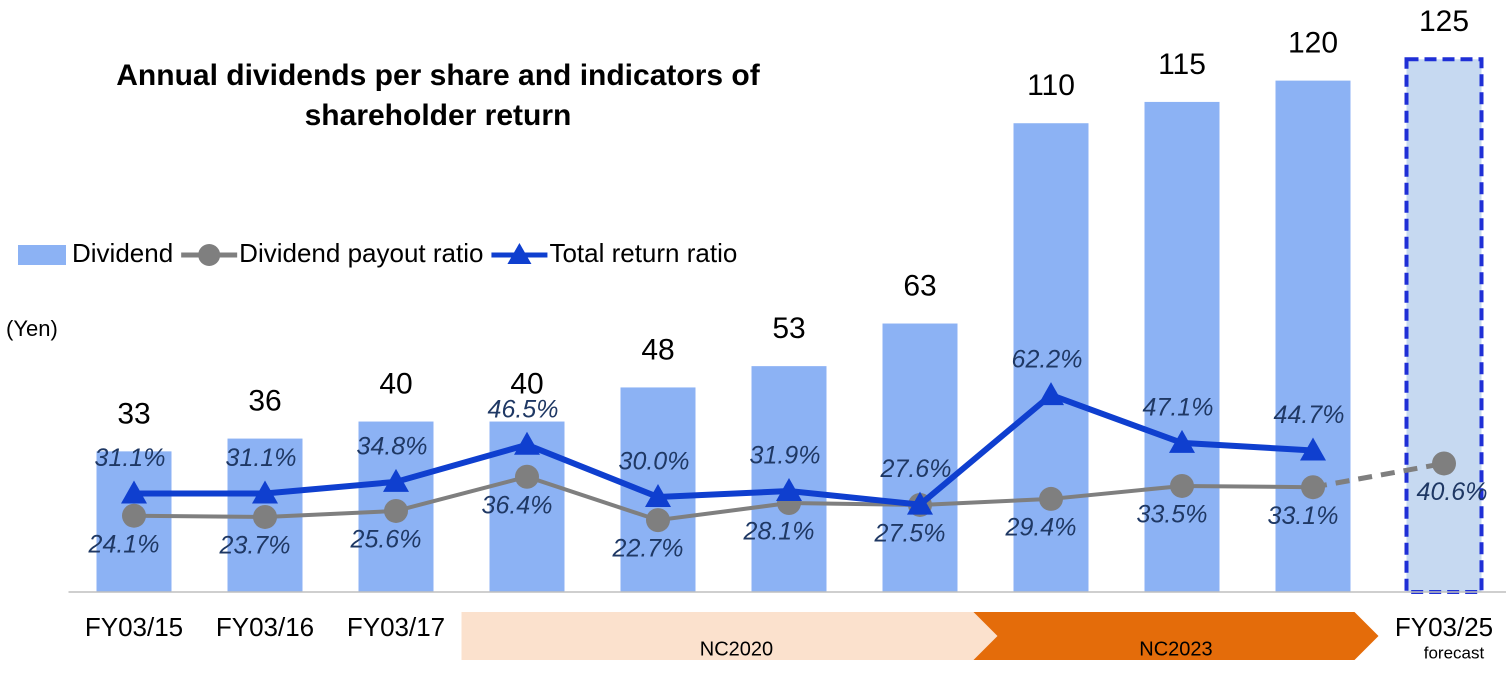 This screenshot has height=694, width=1506. Describe the element at coordinates (1051, 85) in the screenshot. I see `bar-value-label: 110` at that location.